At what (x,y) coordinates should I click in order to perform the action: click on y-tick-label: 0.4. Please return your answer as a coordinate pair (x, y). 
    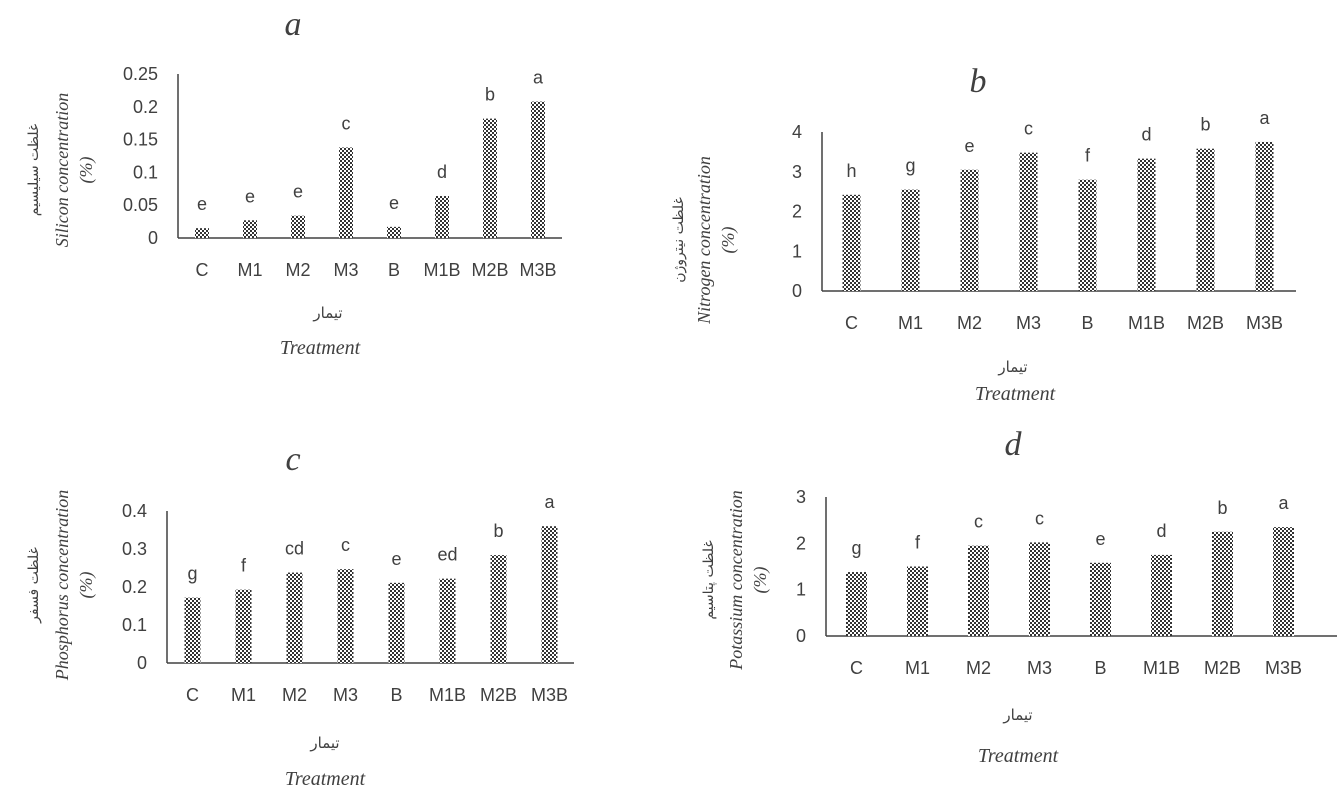
    Looking at the image, I should click on (134, 511).